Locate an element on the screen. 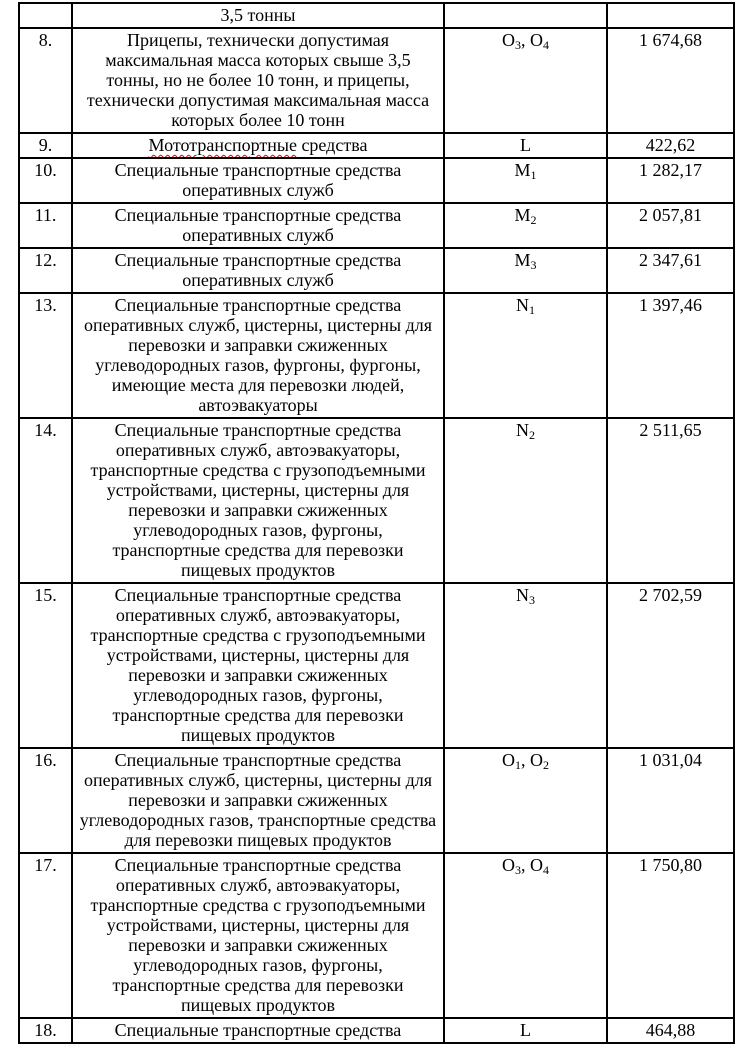 The height and width of the screenshot is (1057, 738). price-cell: 2 511,65 is located at coordinates (670, 500).